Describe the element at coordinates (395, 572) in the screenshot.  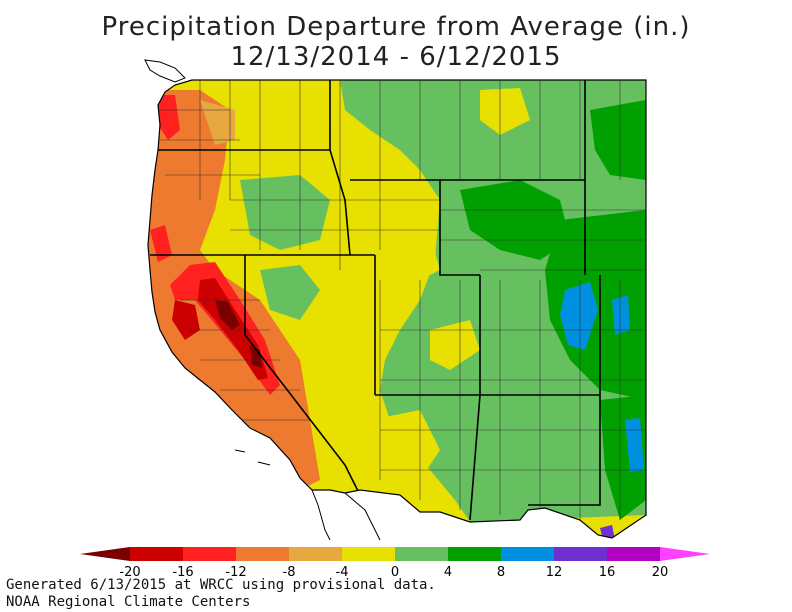
I see `legend-tick-label: 0` at that location.